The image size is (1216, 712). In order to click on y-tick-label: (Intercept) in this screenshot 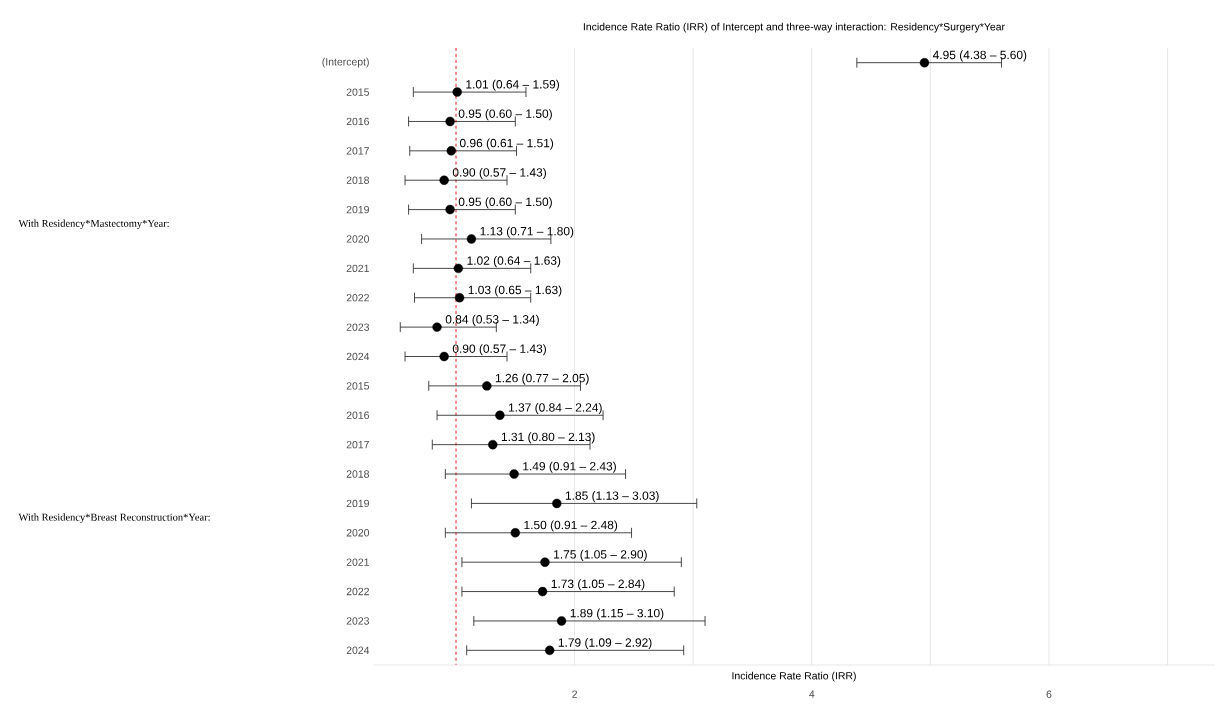, I will do `click(345, 62)`.